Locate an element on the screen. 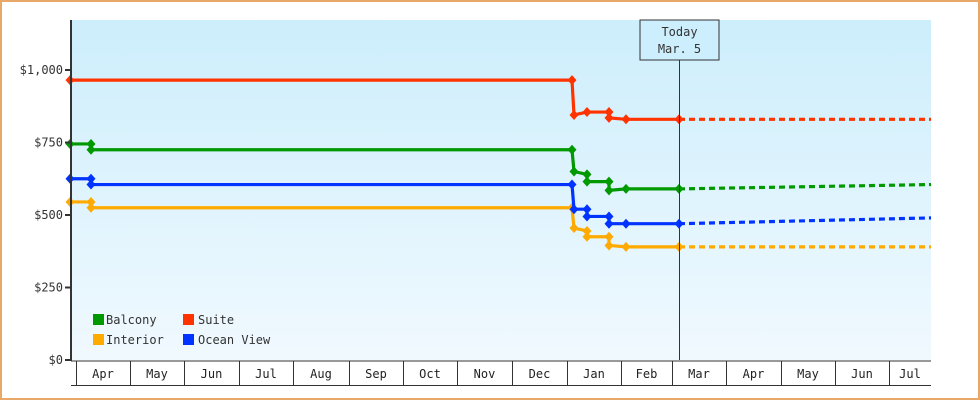 The height and width of the screenshot is (400, 980). x-month-label: Oct is located at coordinates (430, 374).